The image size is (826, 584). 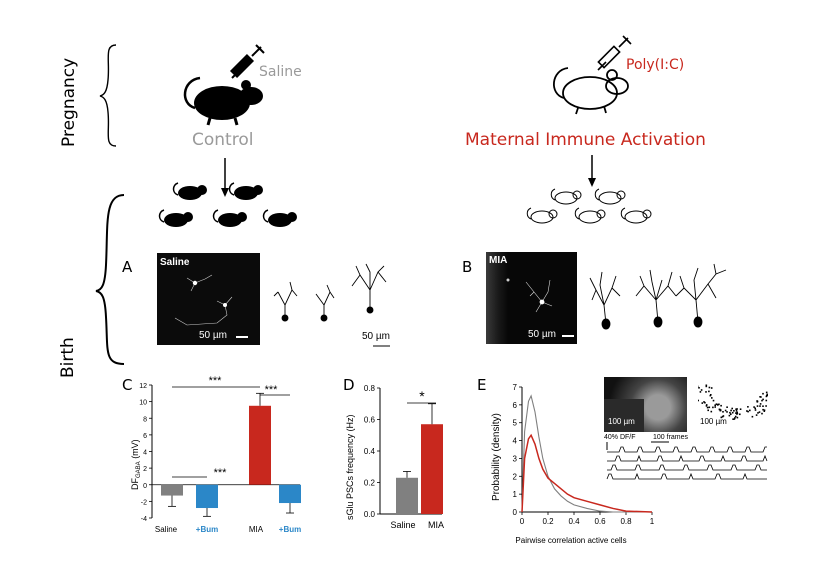 I want to click on chart-c-sig-left: ***, so click(x=221, y=473).